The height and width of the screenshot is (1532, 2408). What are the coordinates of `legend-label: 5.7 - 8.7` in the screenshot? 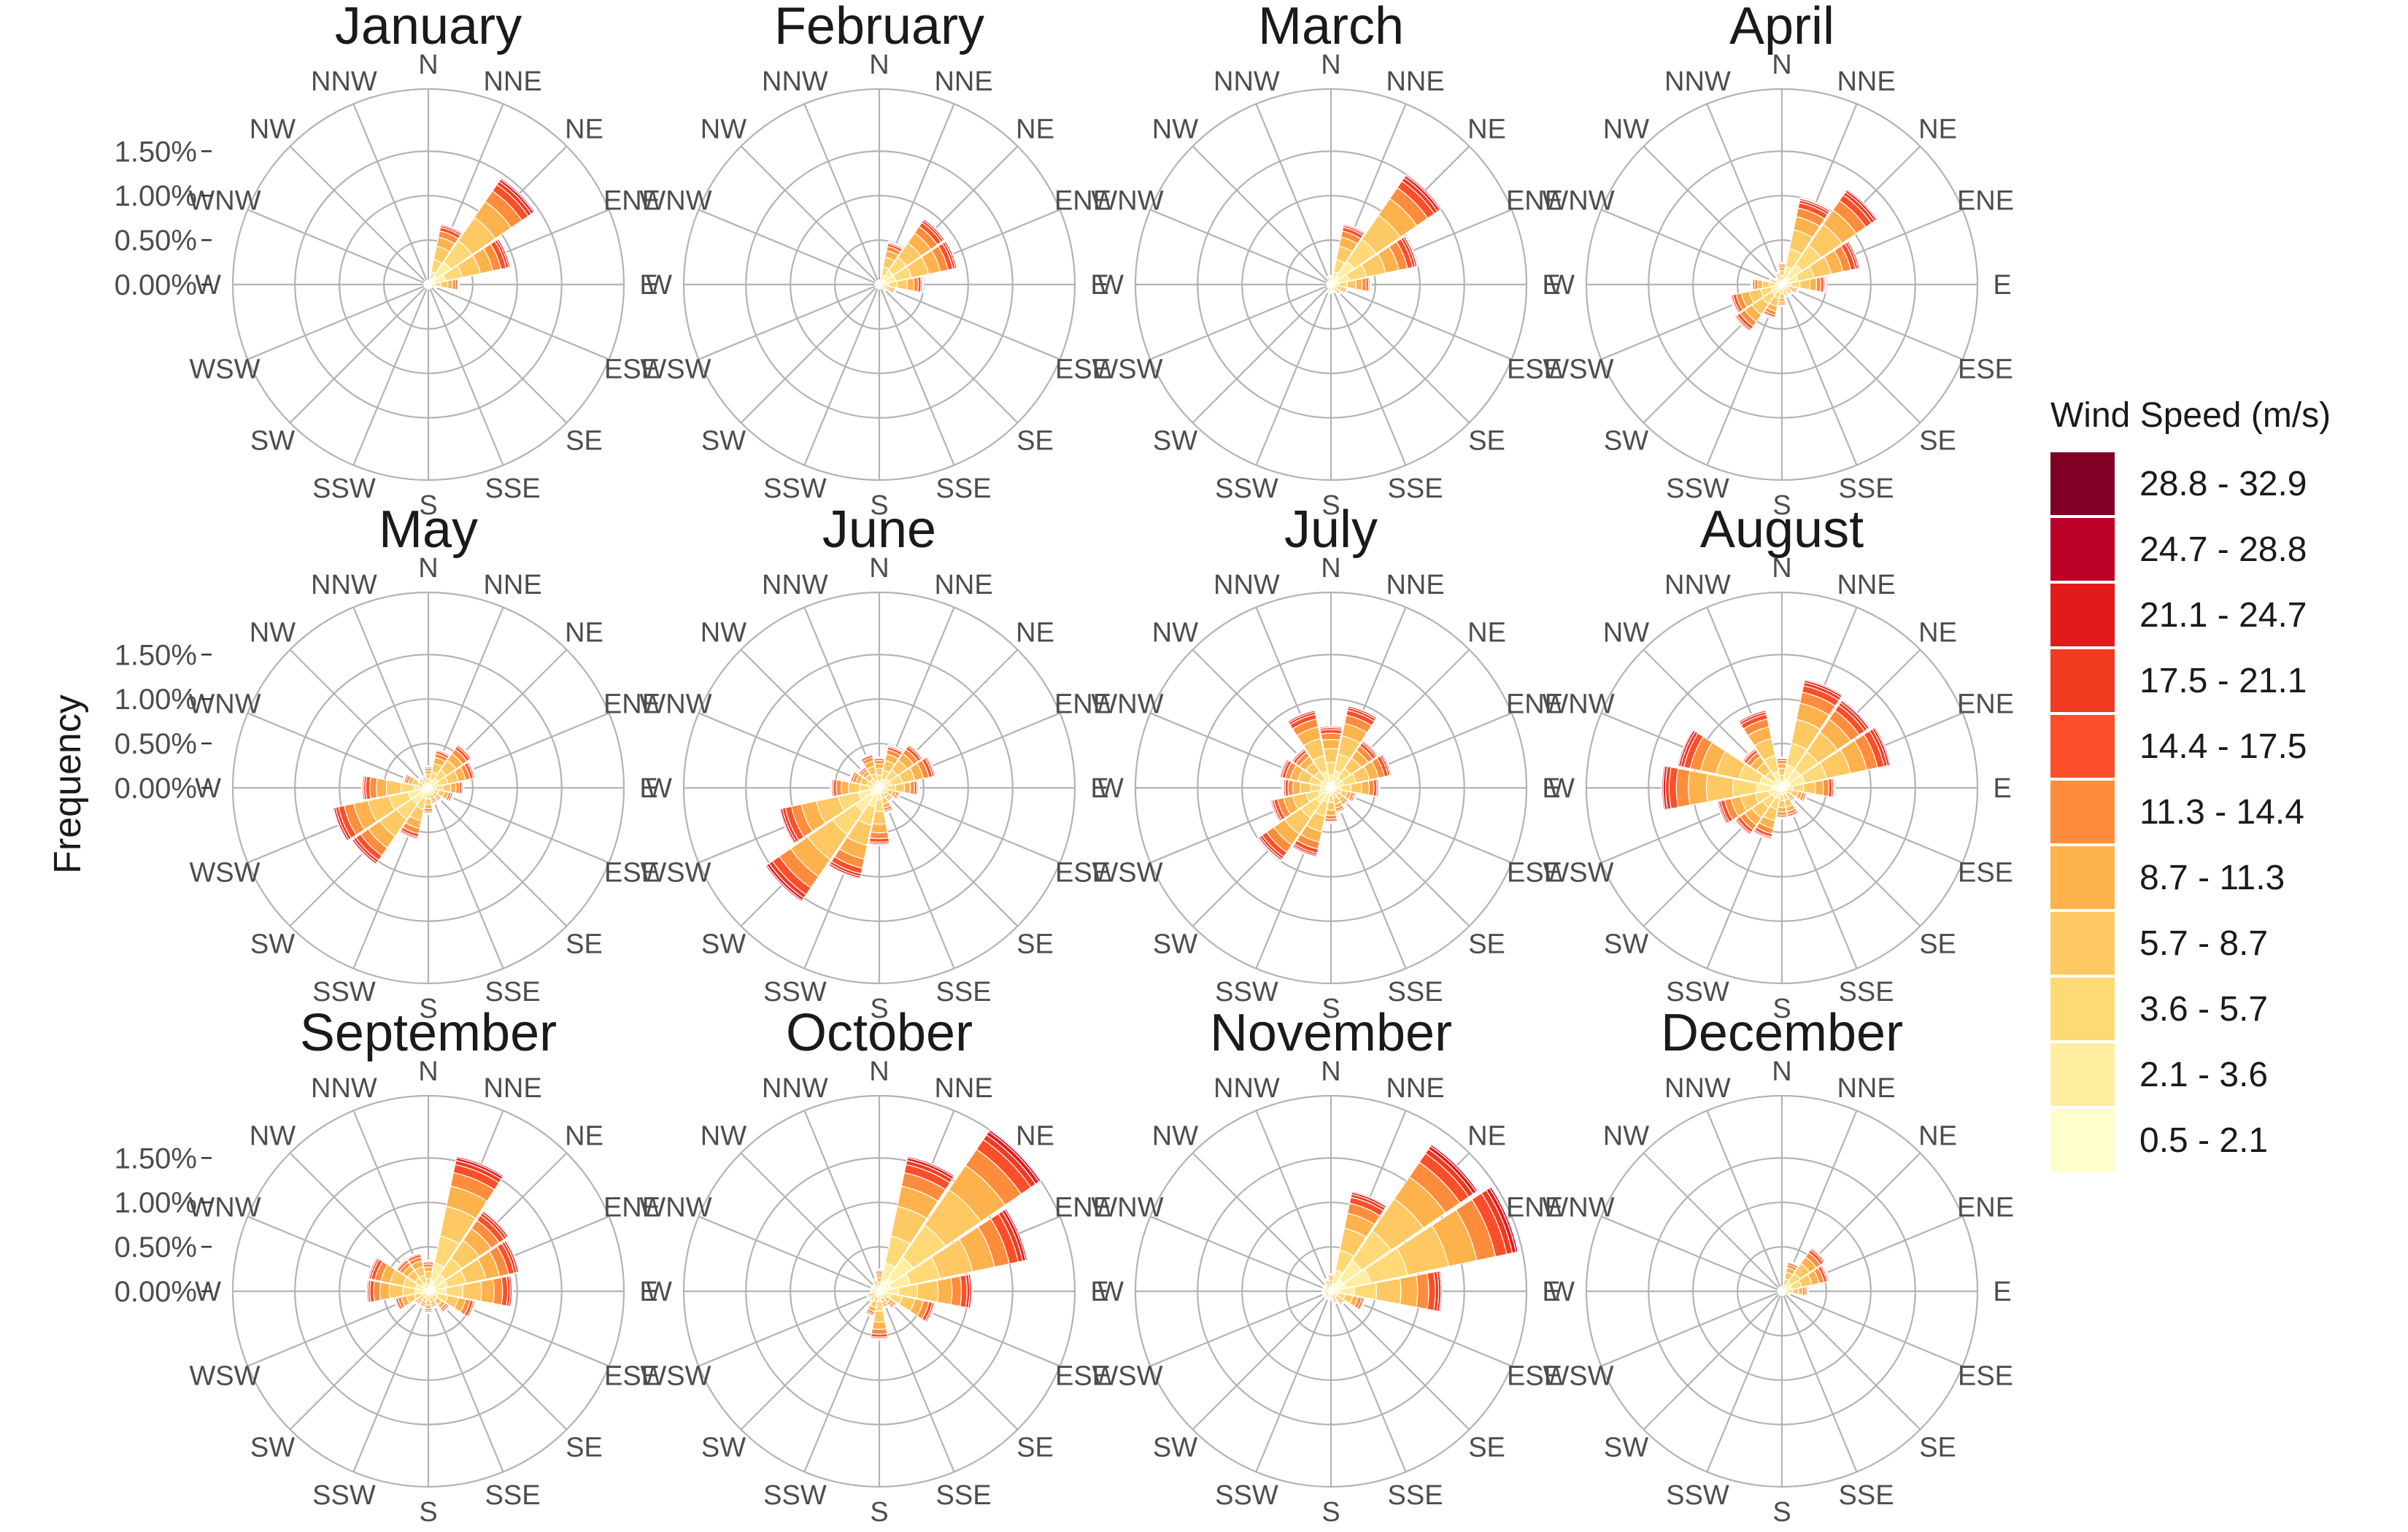 It's located at (2203, 944).